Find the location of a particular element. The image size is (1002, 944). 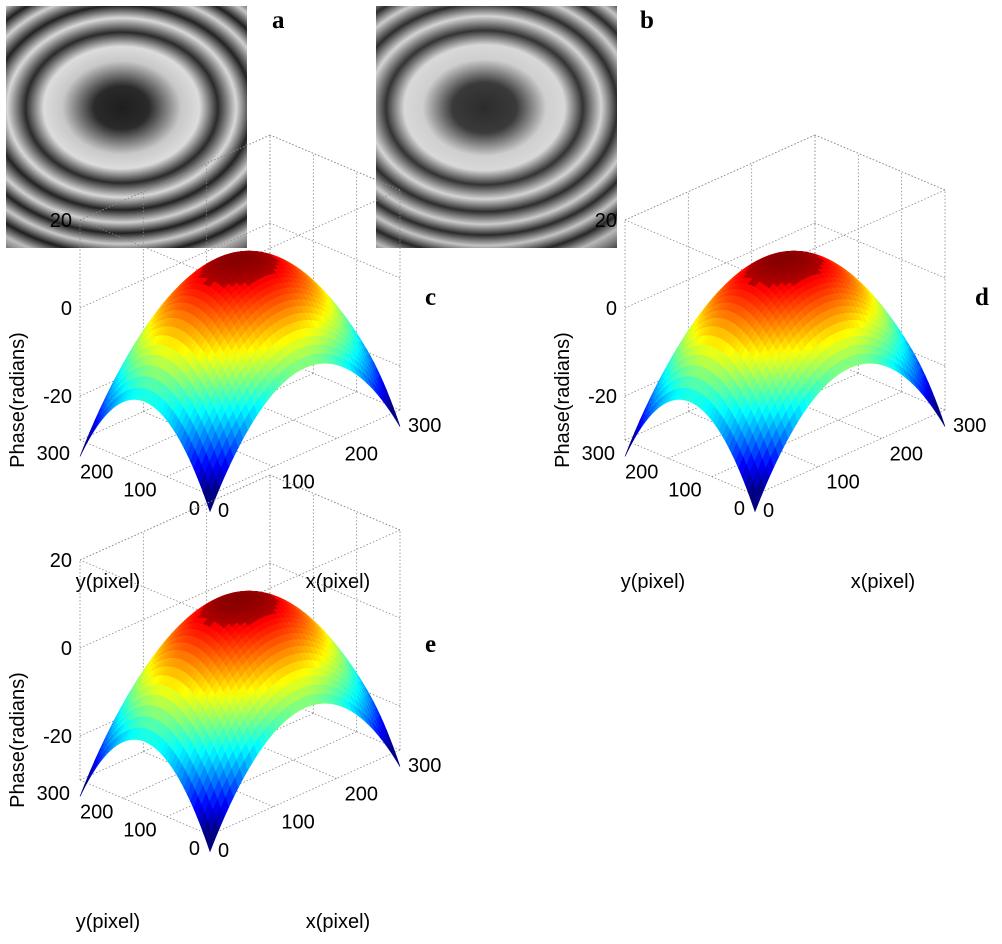

fringe-pattern-a is located at coordinates (126, 127).